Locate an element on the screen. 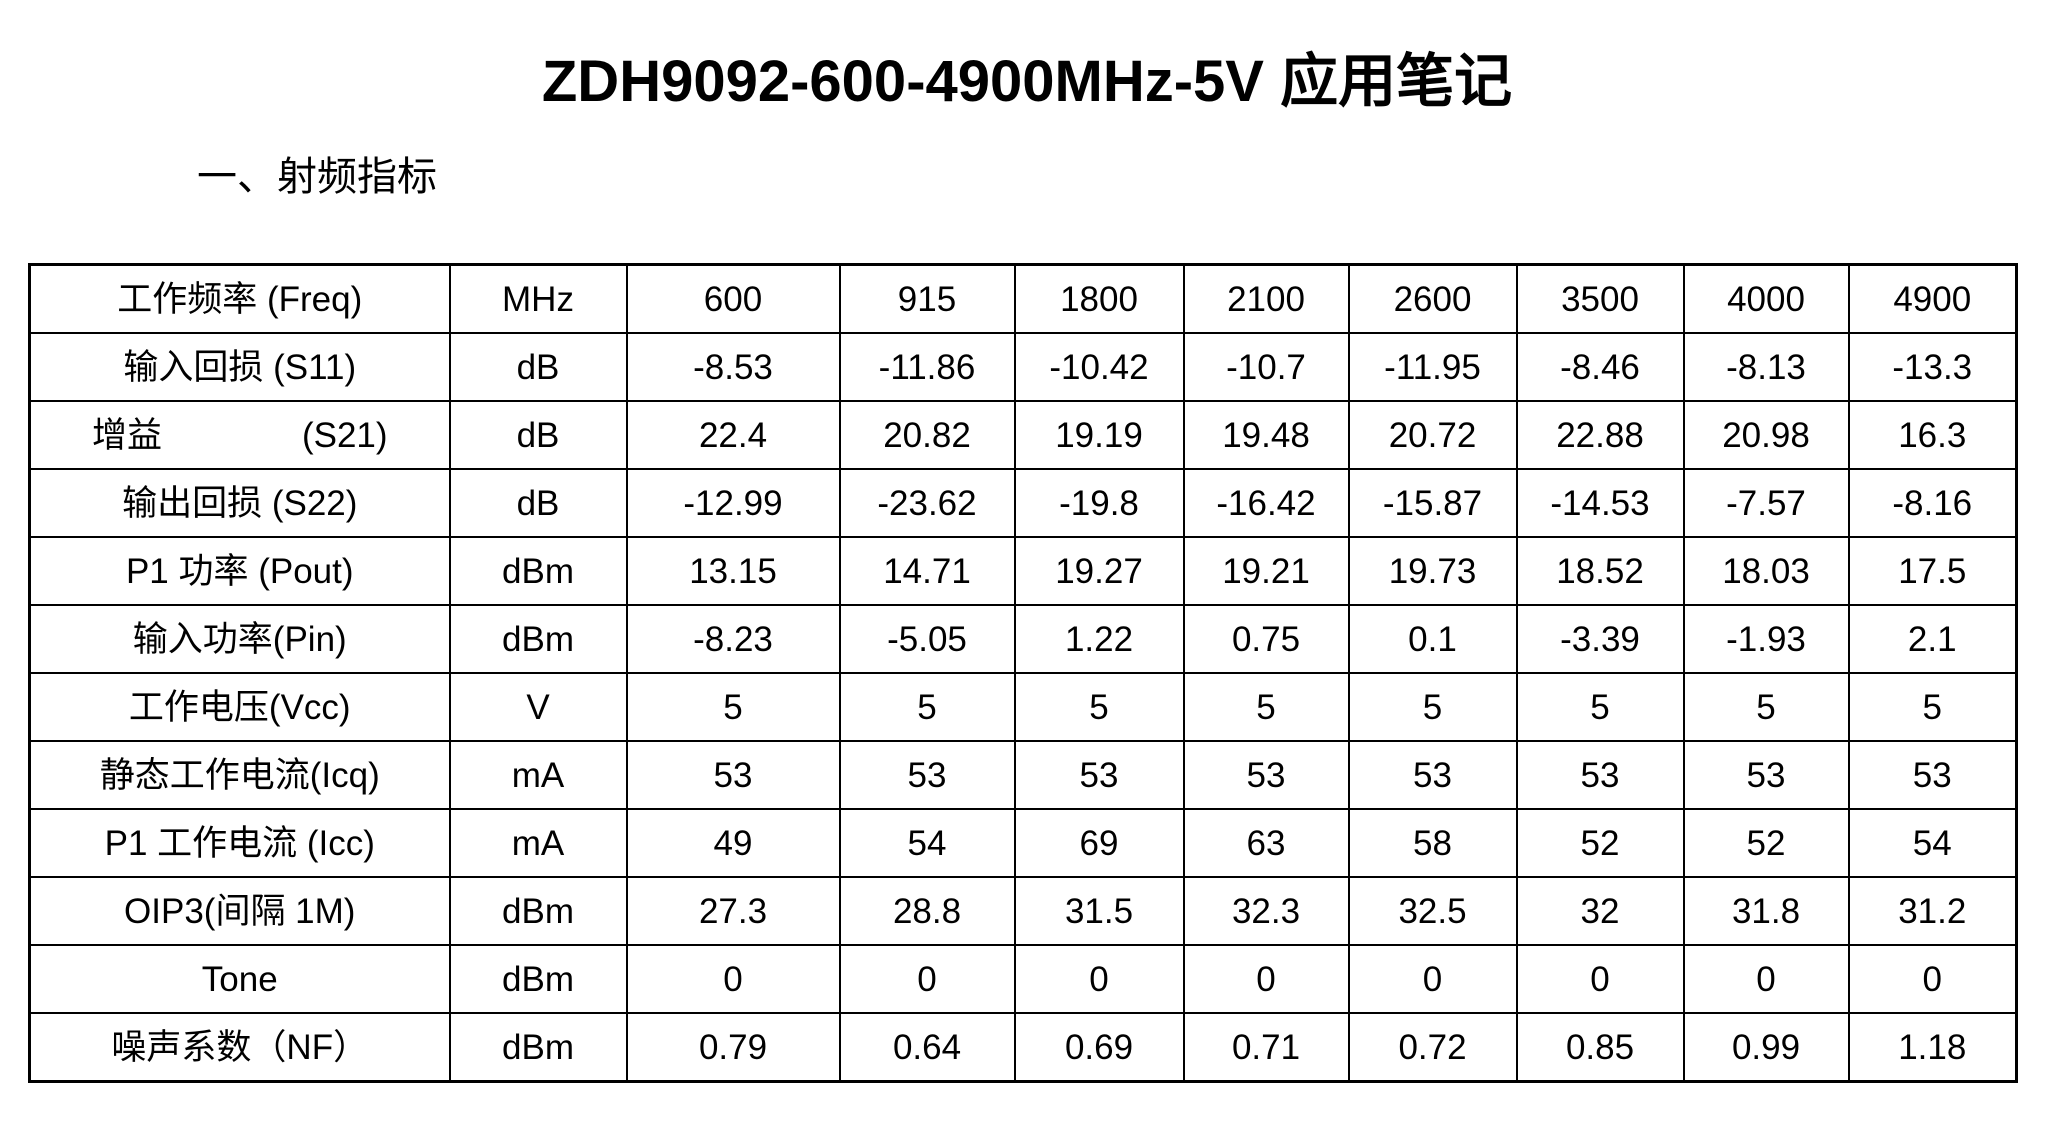 The height and width of the screenshot is (1128, 2054). value-cell: -10.7 is located at coordinates (1266, 367).